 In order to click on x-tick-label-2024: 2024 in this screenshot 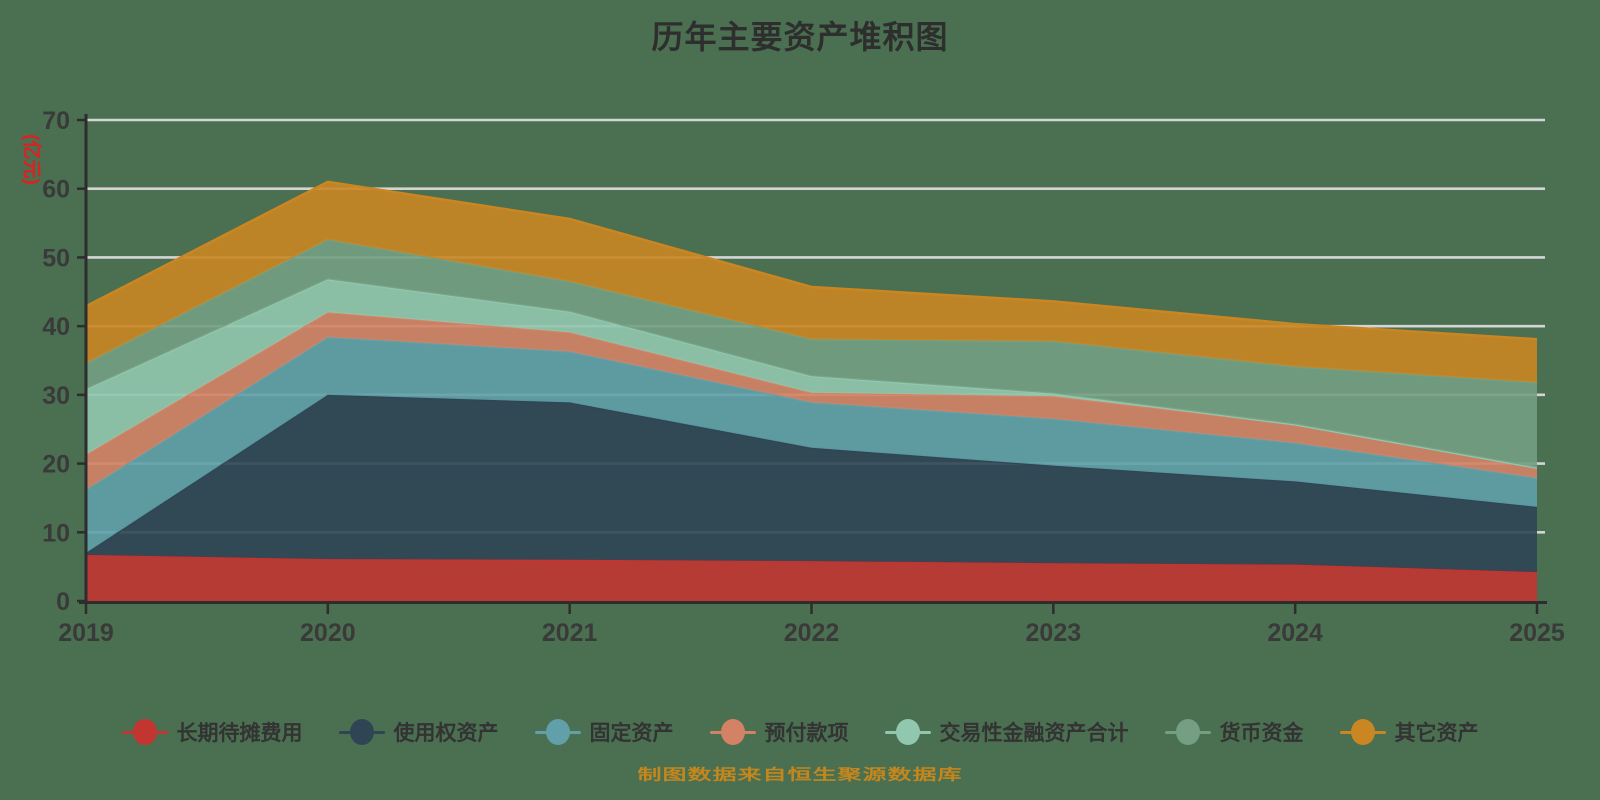, I will do `click(1295, 633)`.